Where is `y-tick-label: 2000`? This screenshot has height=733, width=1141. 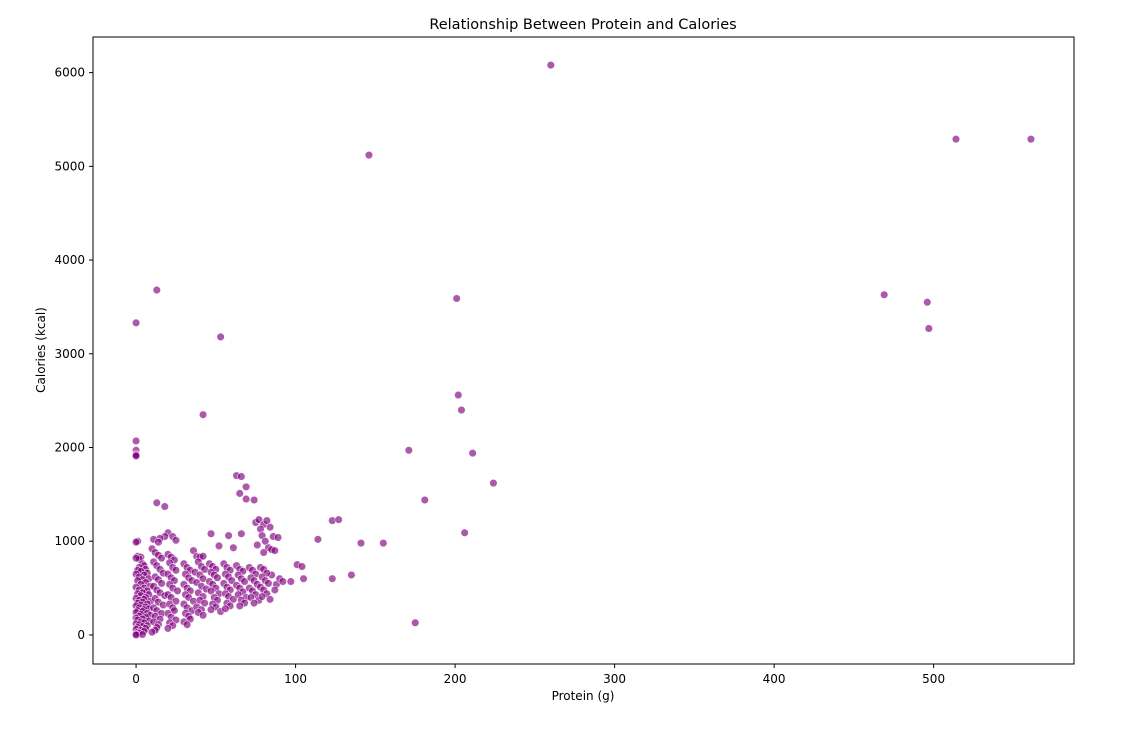
y-tick-label: 2000 is located at coordinates (69, 448).